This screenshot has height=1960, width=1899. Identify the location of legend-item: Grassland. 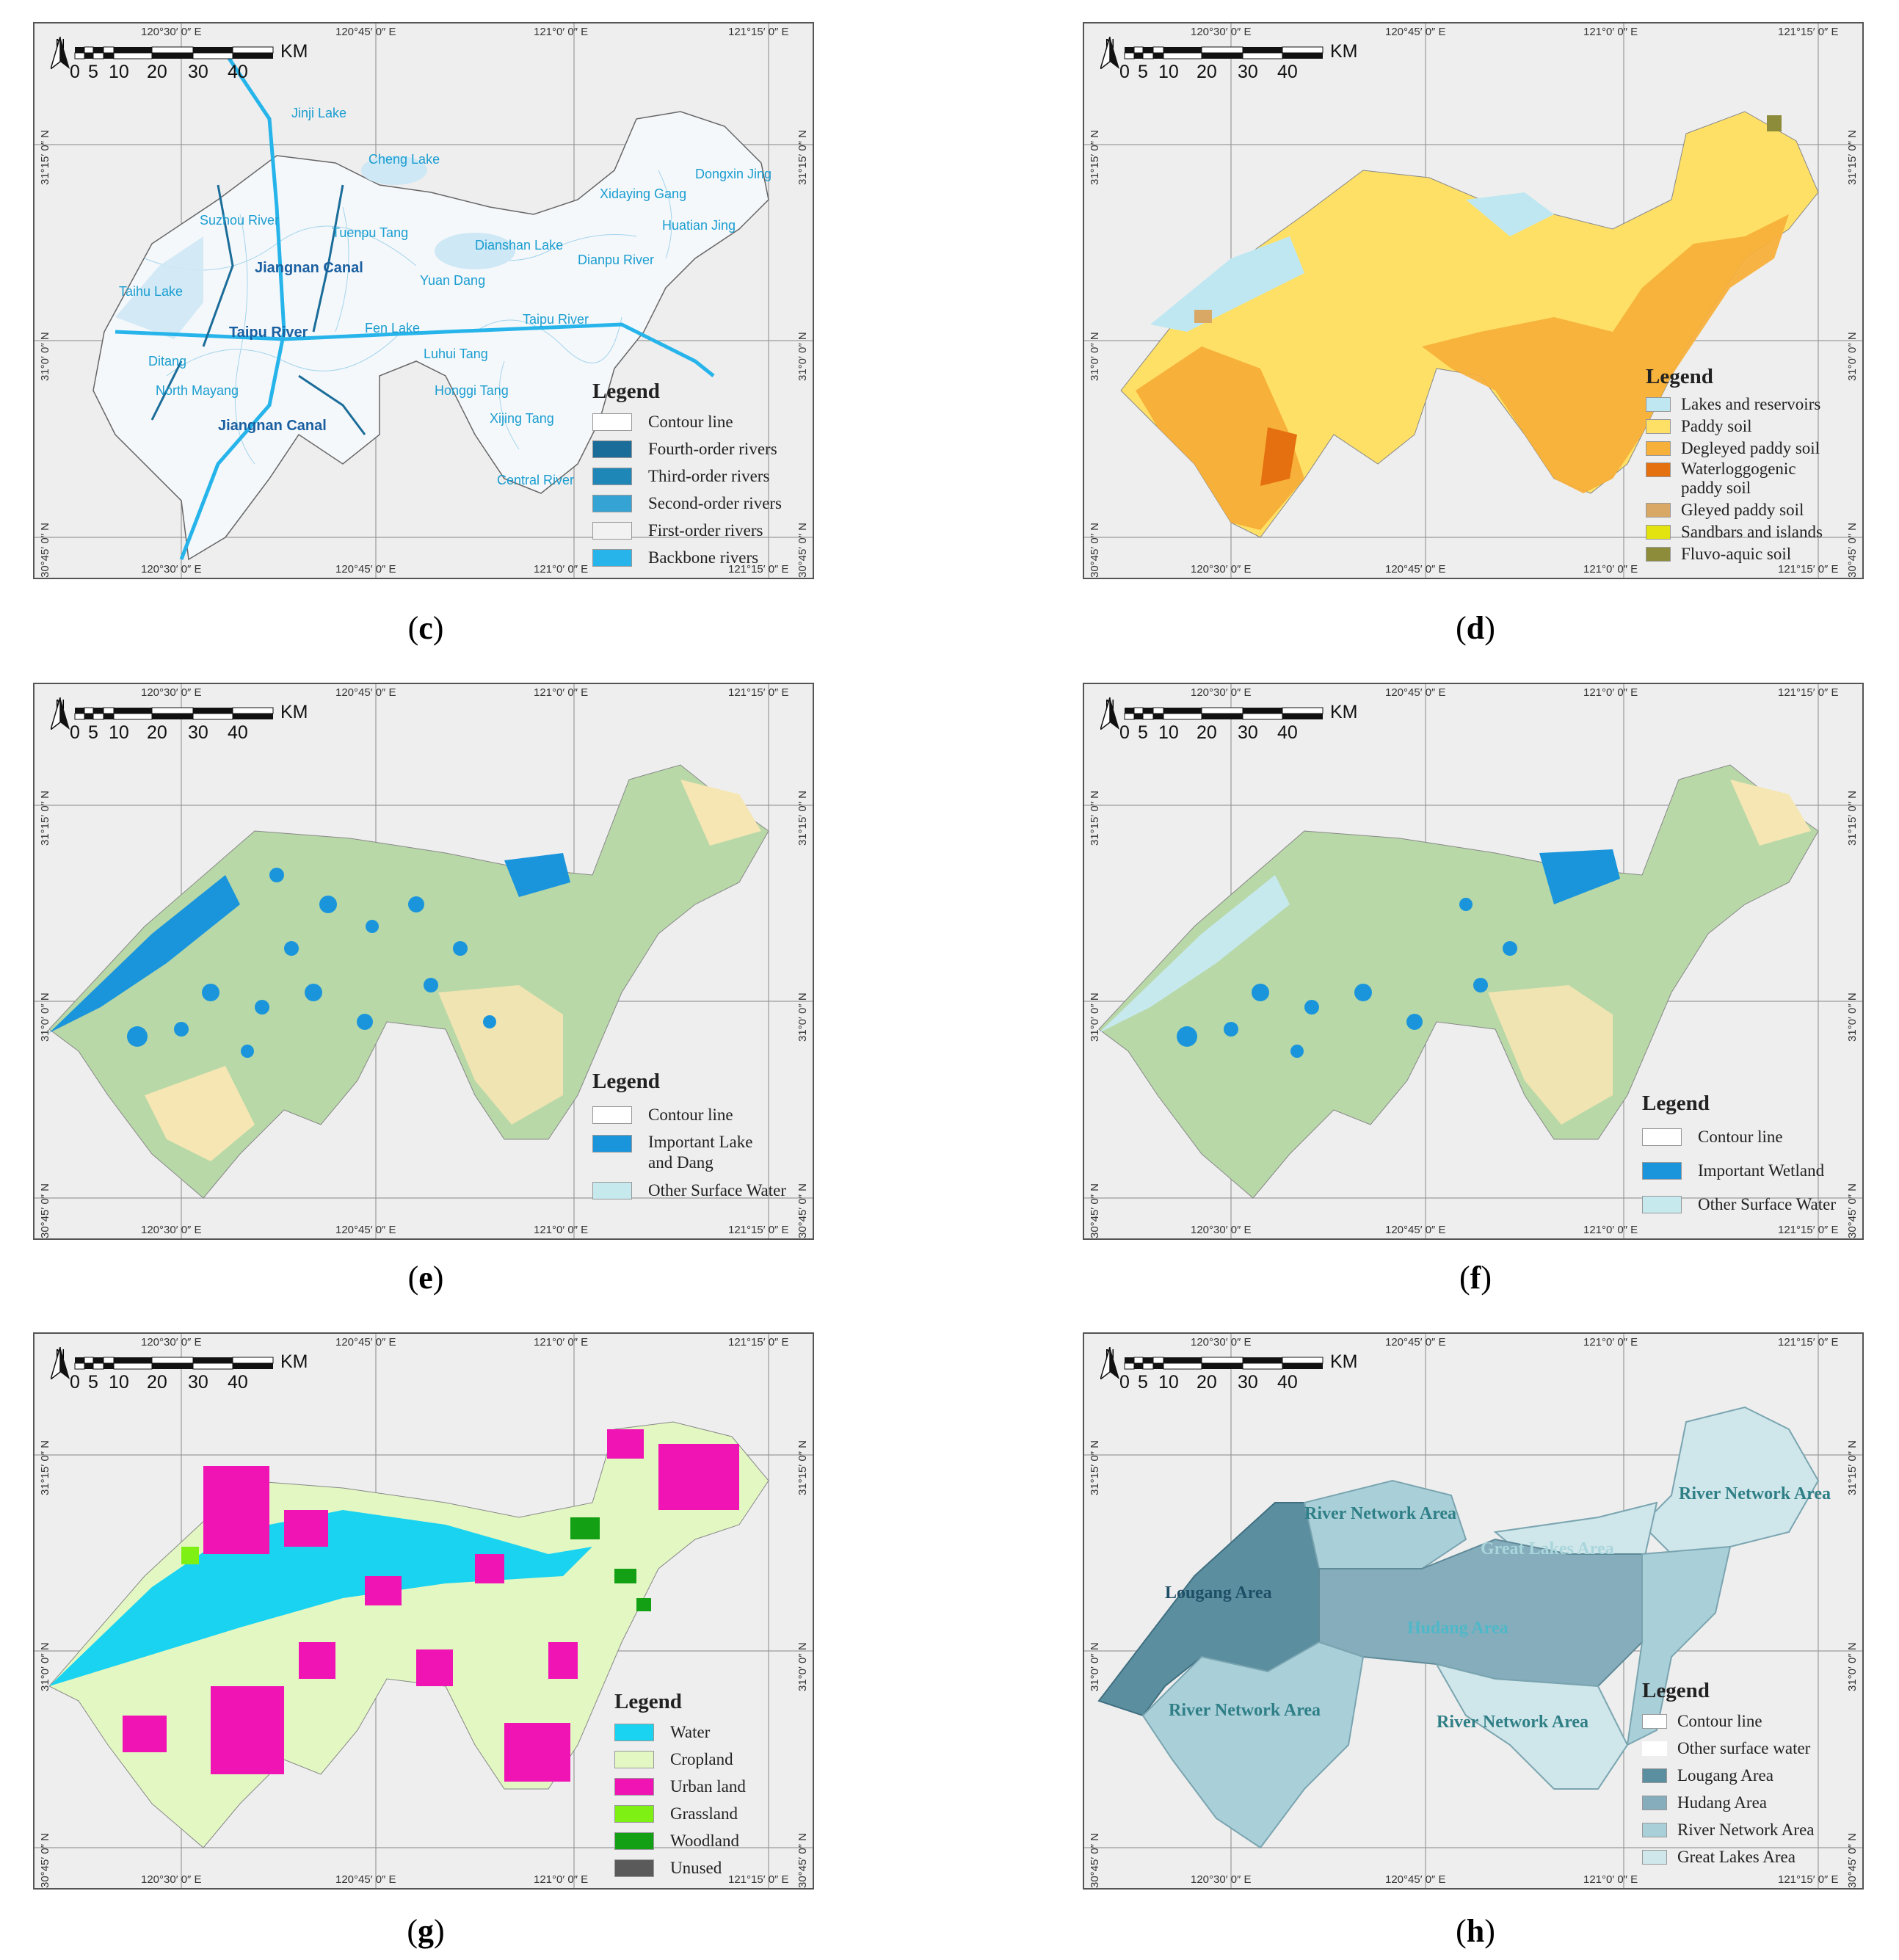
(680, 1814).